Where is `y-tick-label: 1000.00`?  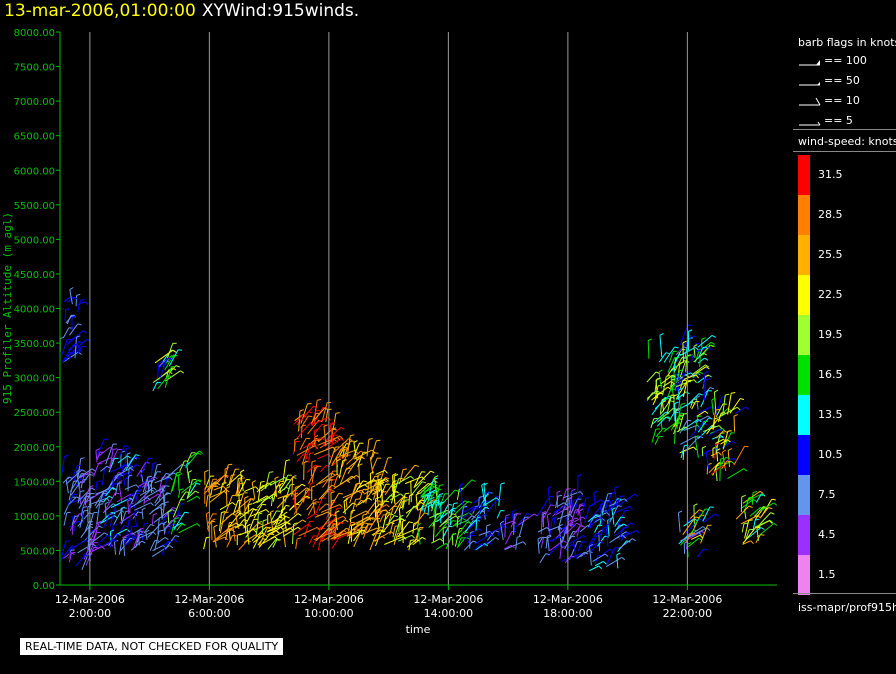
y-tick-label: 1000.00 is located at coordinates (34, 517).